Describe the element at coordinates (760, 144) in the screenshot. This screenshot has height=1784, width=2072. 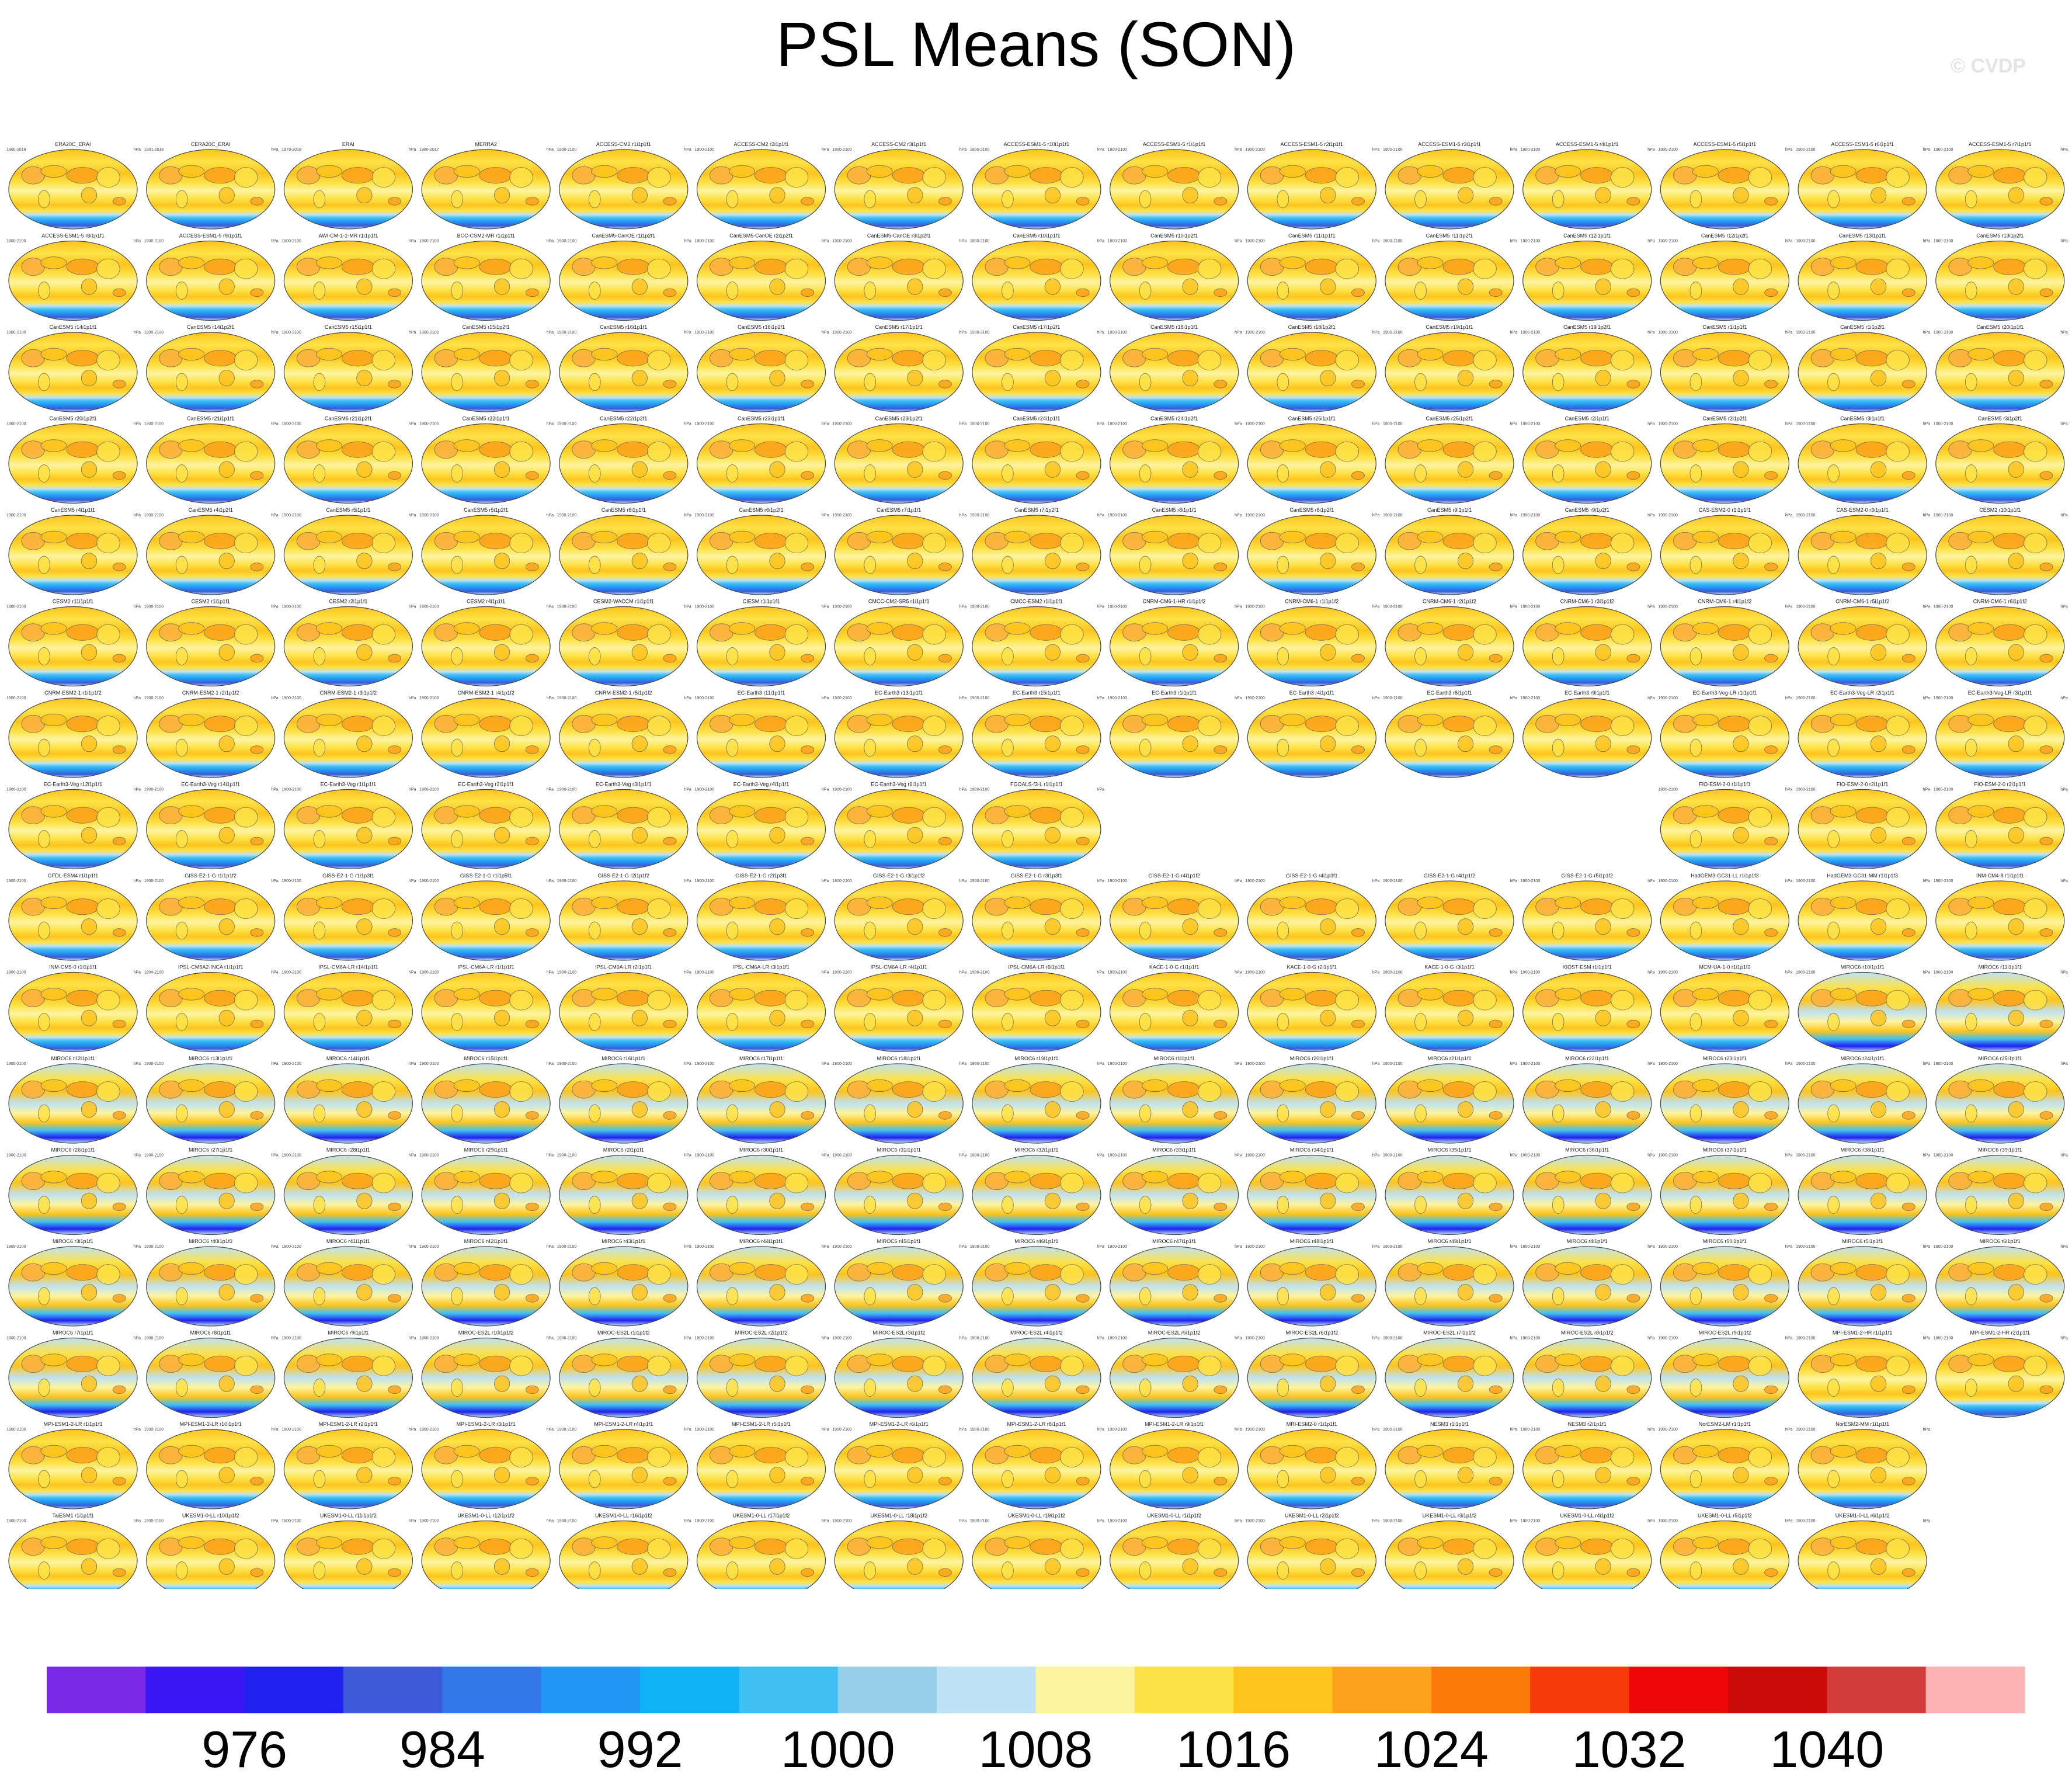
I see `panel-title: ACCESS-CM2 r2i1p1f1` at that location.